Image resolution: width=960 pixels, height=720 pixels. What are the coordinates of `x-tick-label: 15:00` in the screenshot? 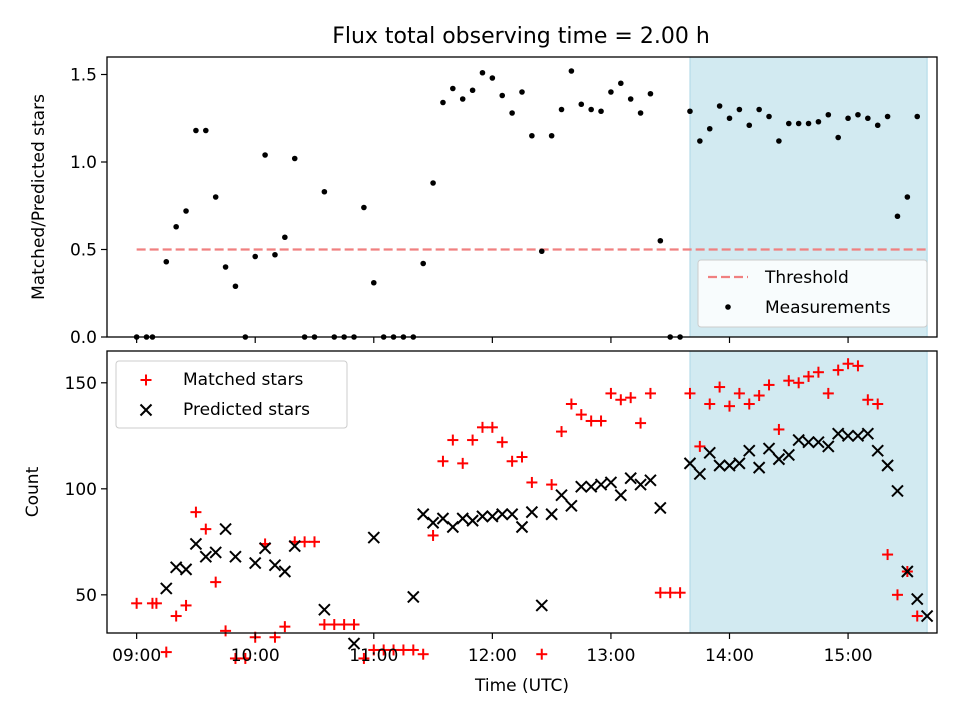 It's located at (848, 656).